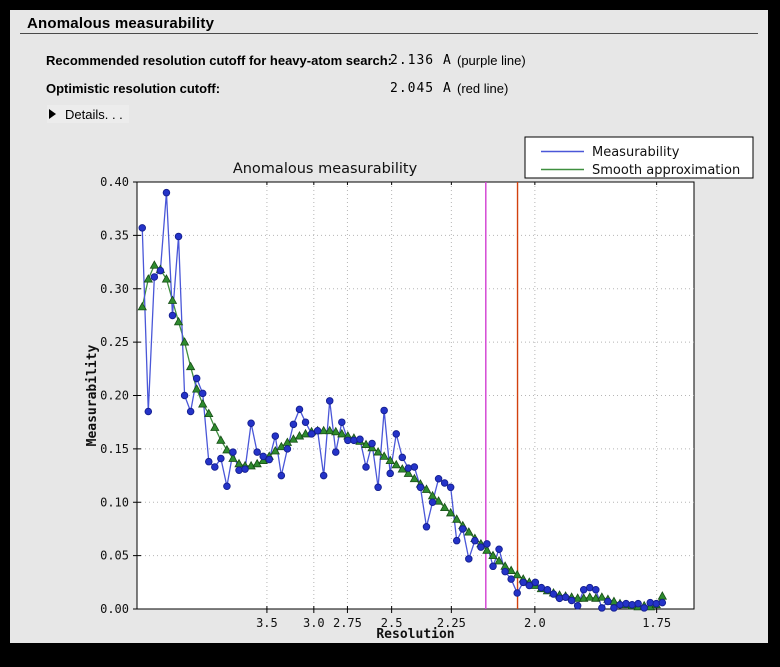 This screenshot has height=667, width=780. Describe the element at coordinates (114, 449) in the screenshot. I see `y-tick-label: 0.15` at that location.